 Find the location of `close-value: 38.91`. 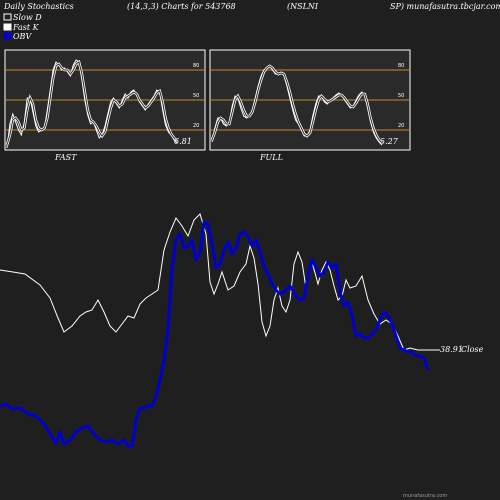

close-value: 38.91 is located at coordinates (451, 349).